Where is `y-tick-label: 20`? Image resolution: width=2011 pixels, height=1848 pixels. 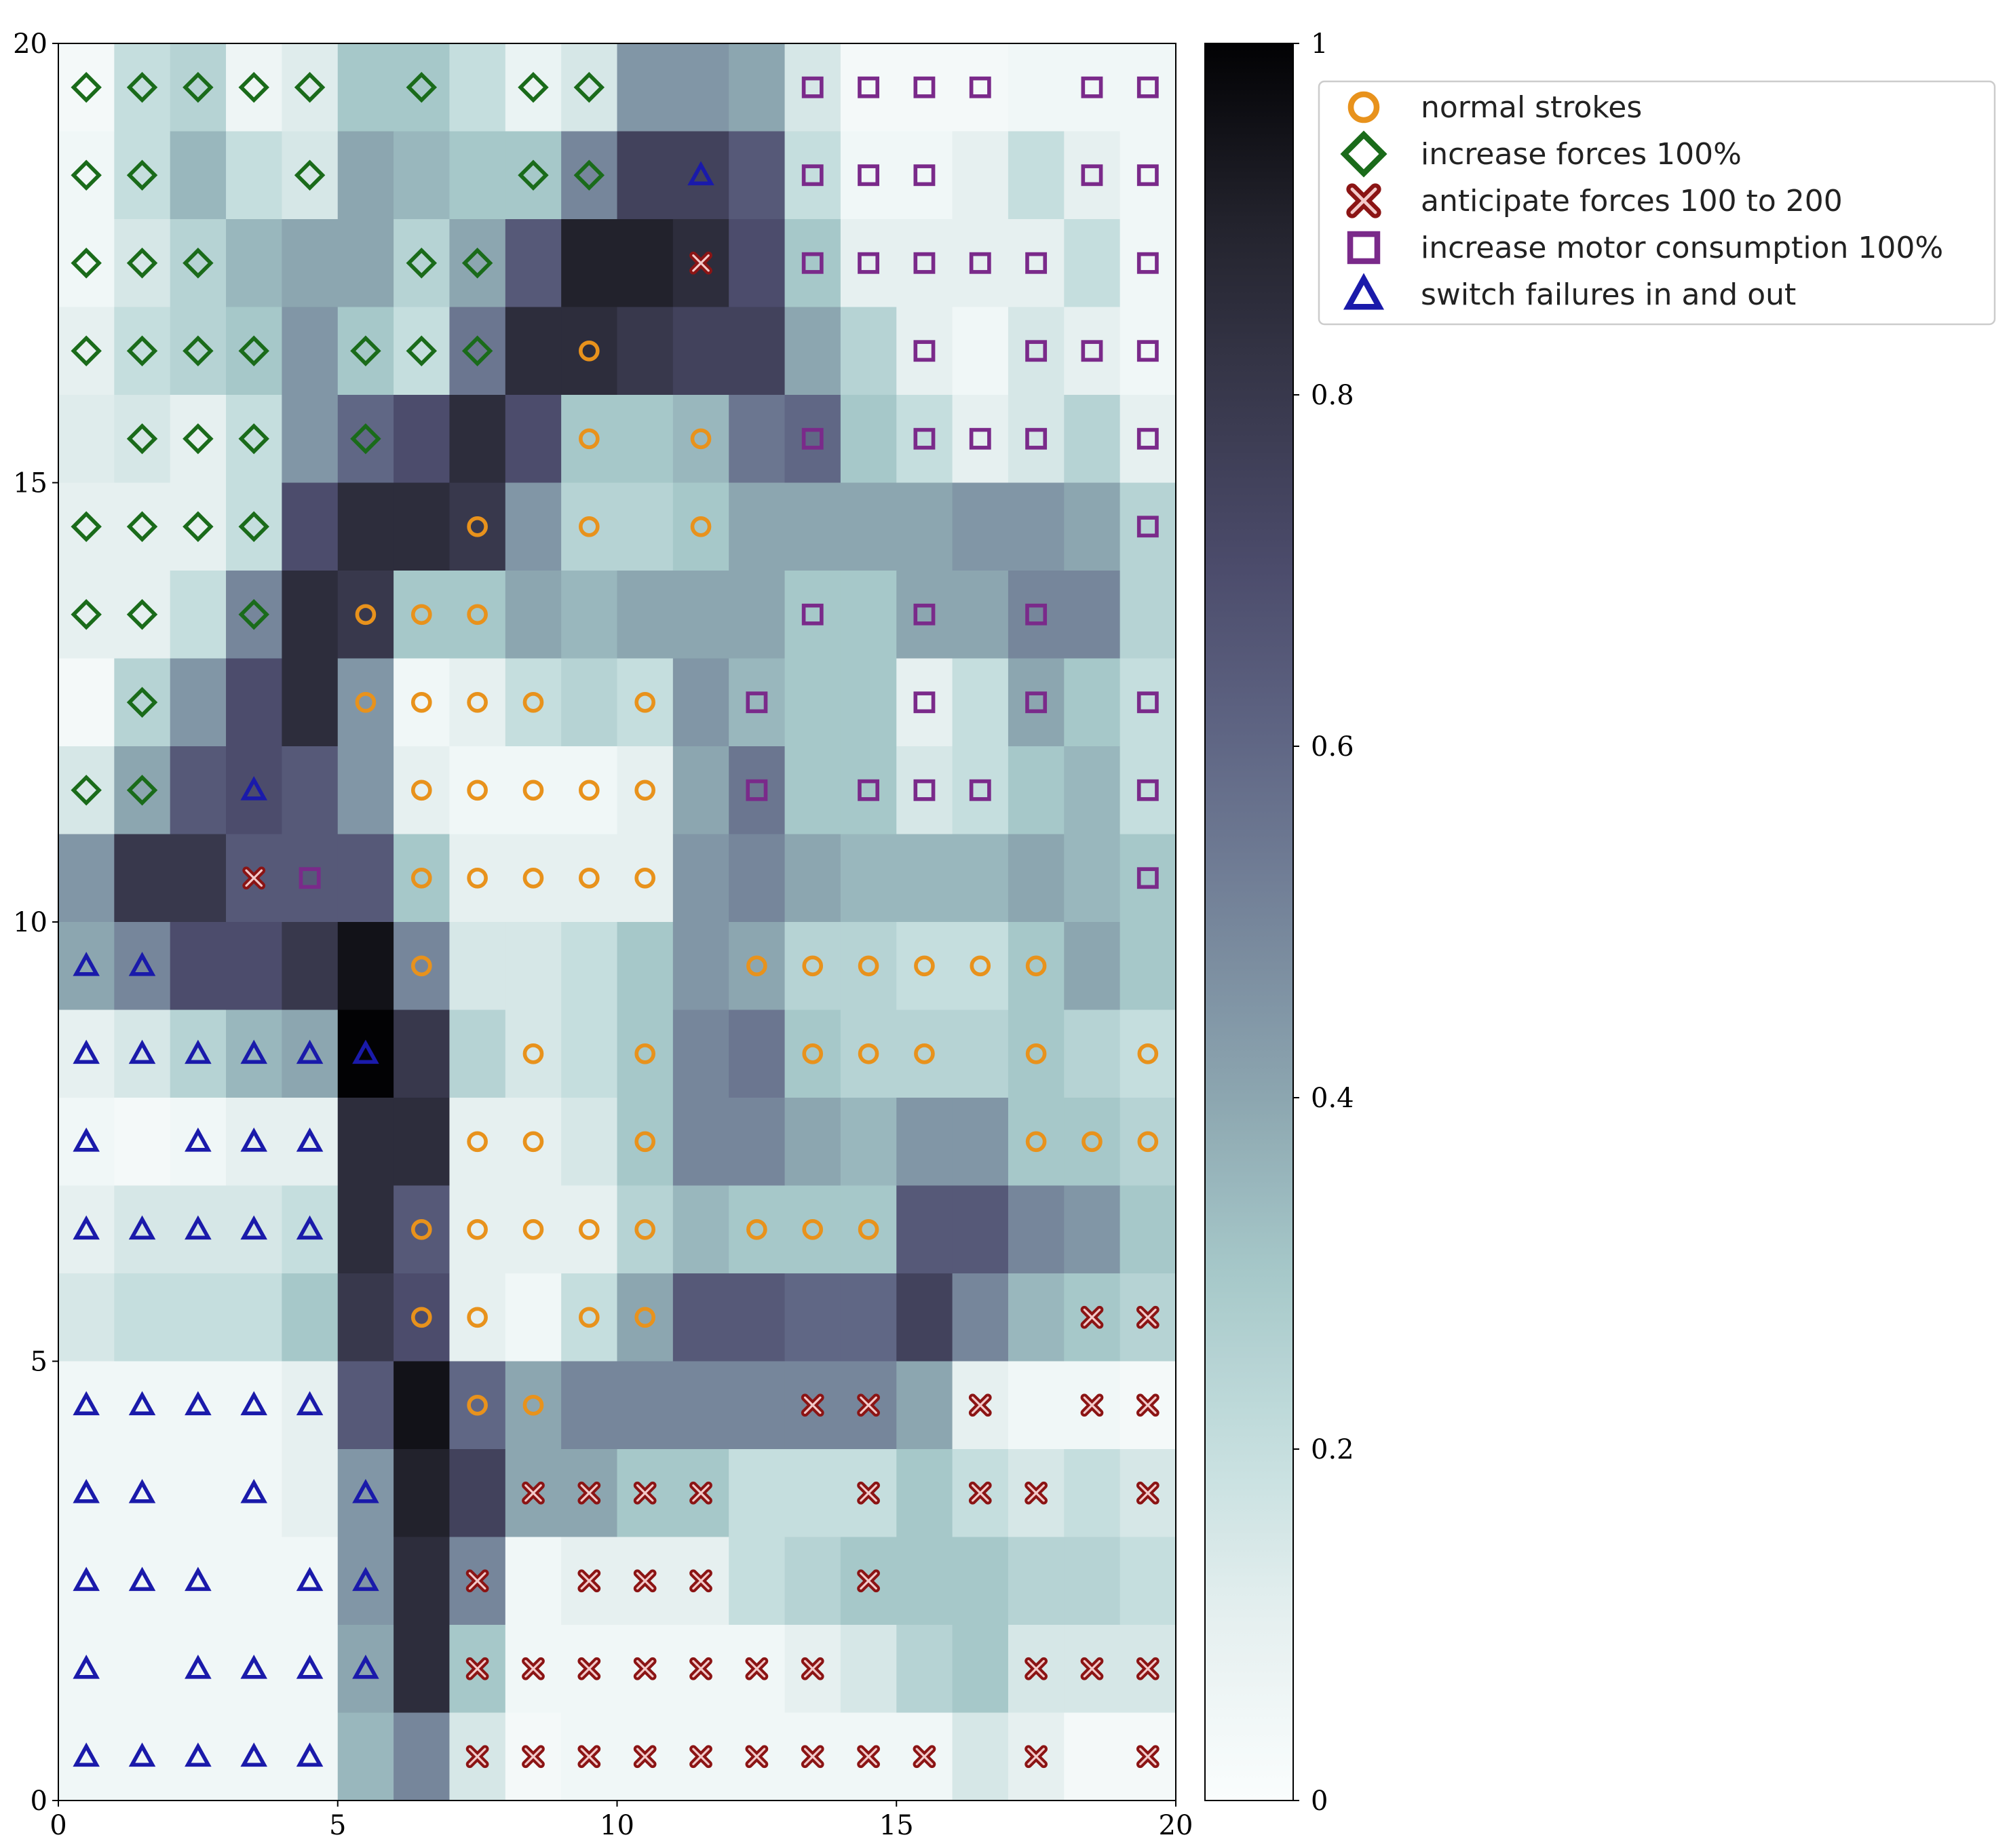
y-tick-label: 20 is located at coordinates (30, 44).